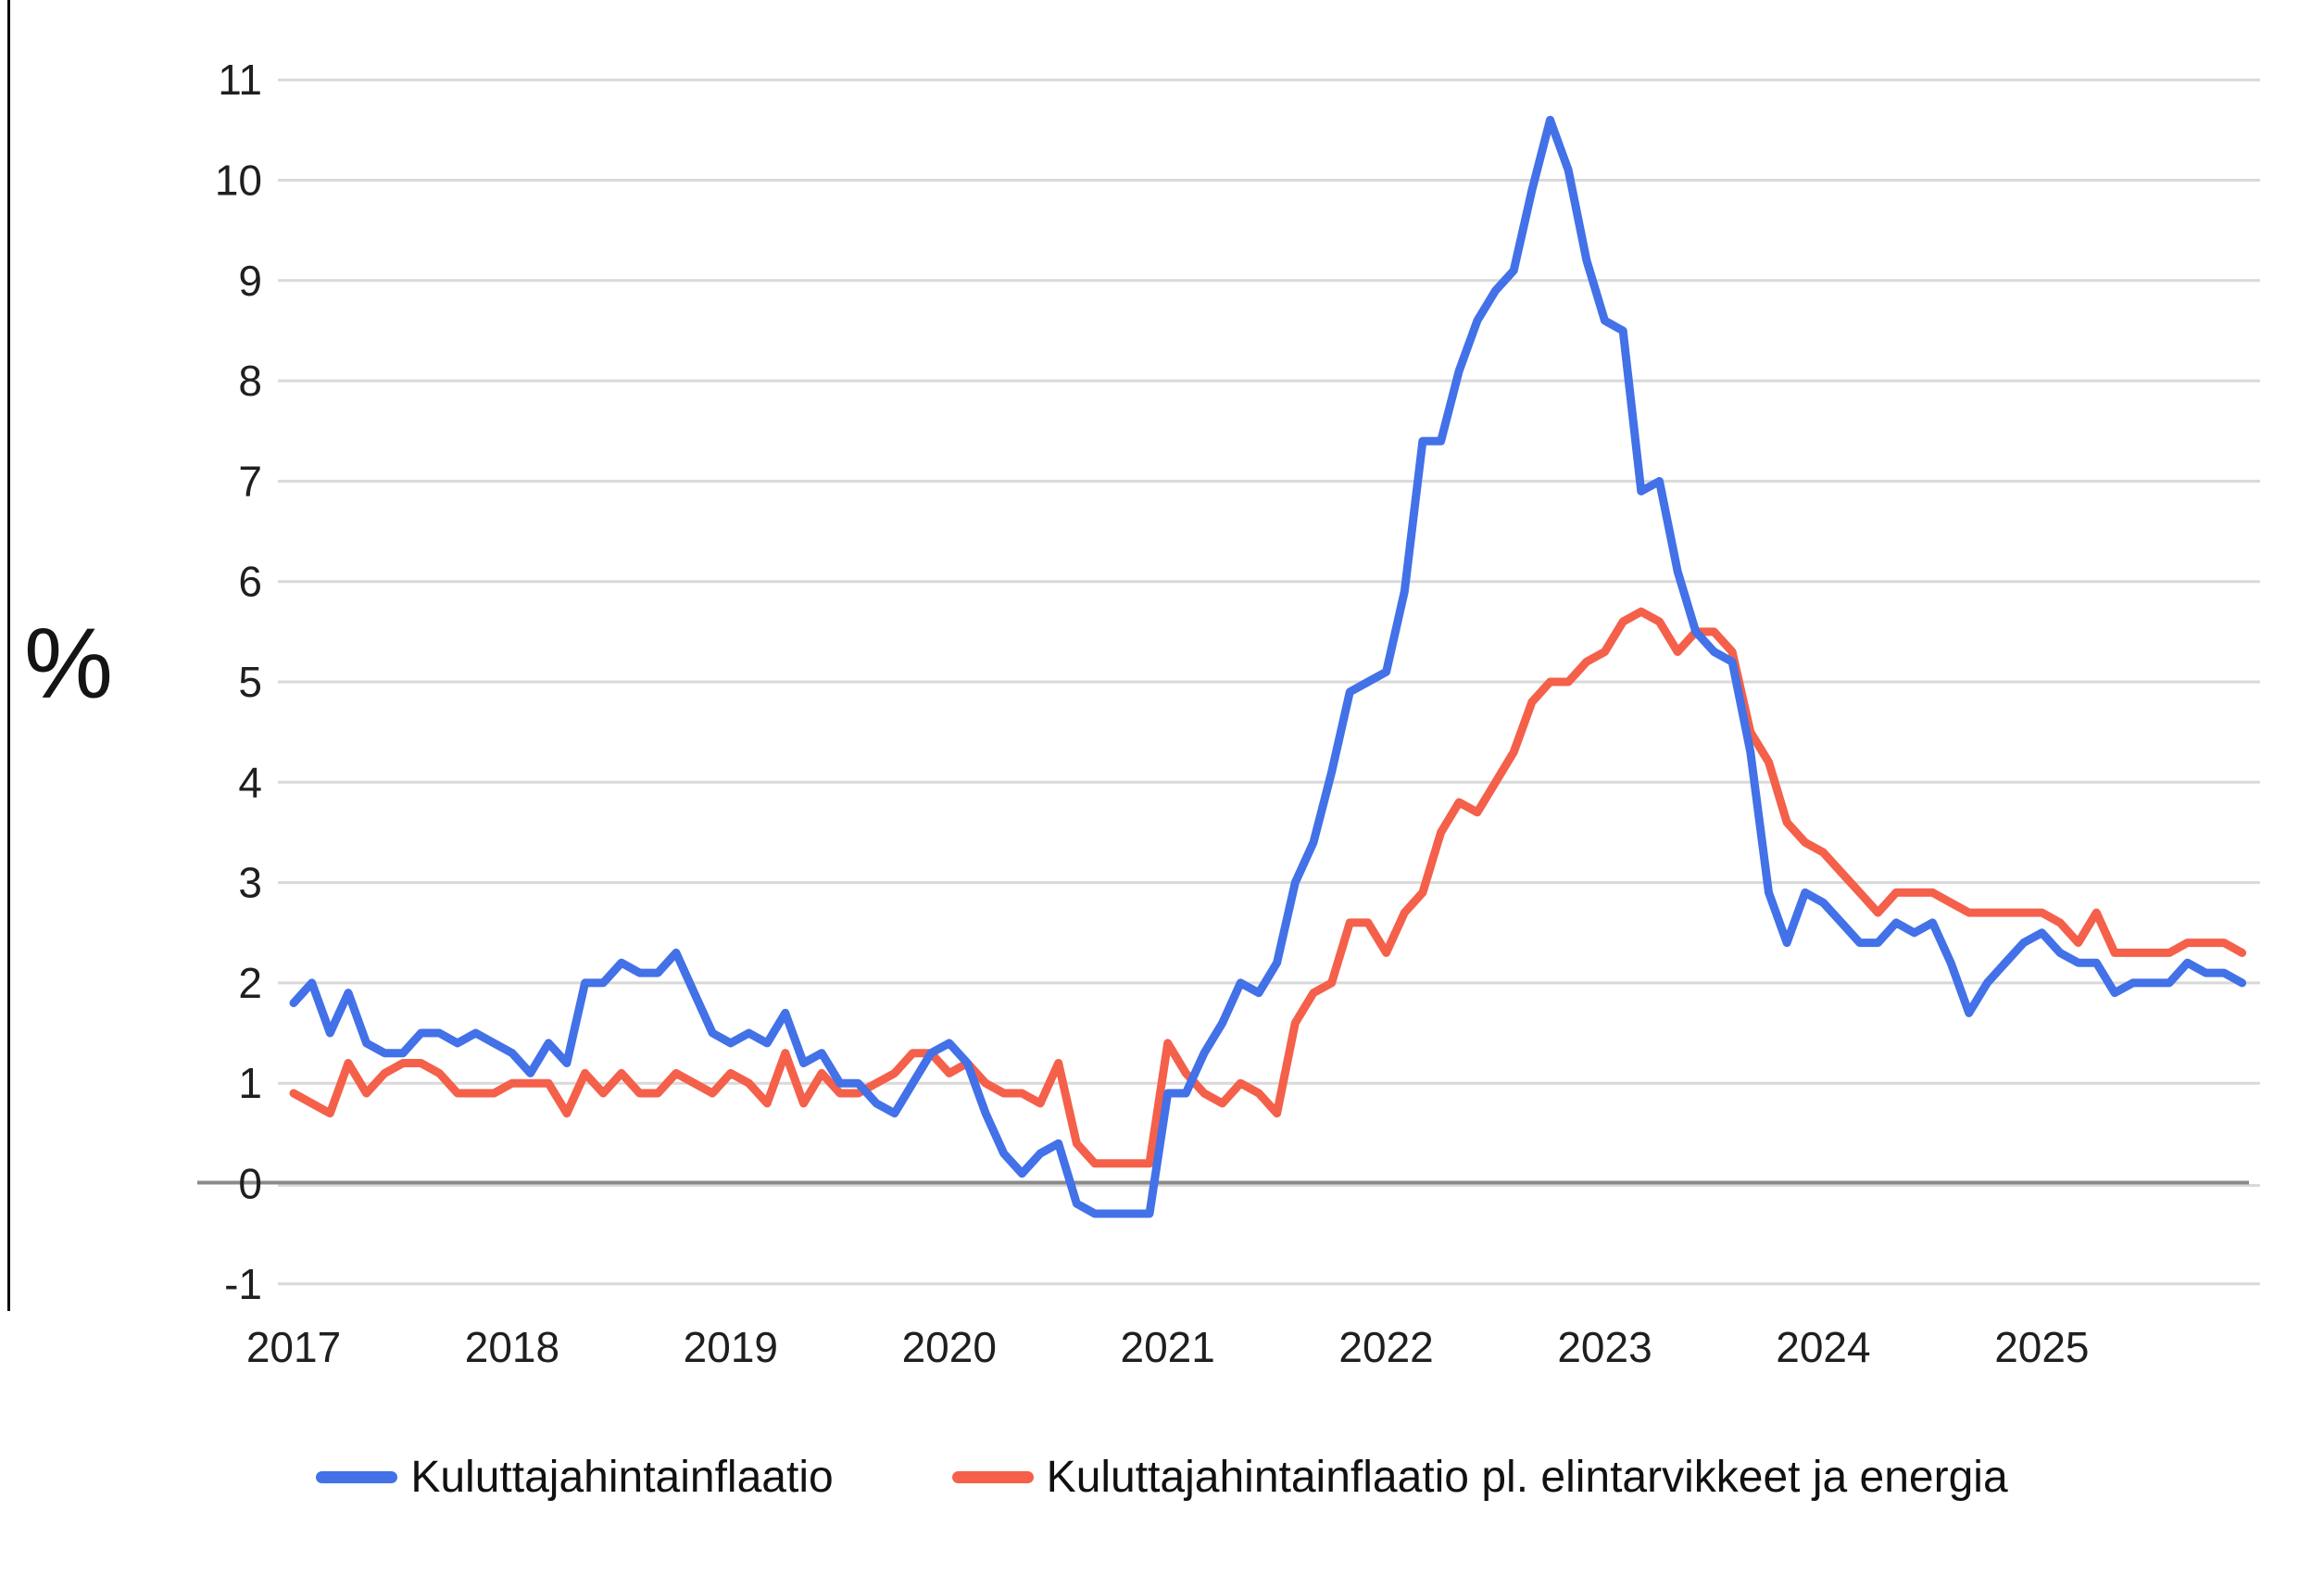  Describe the element at coordinates (1604, 1347) in the screenshot. I see `x-tick-label-2023: 2023` at that location.